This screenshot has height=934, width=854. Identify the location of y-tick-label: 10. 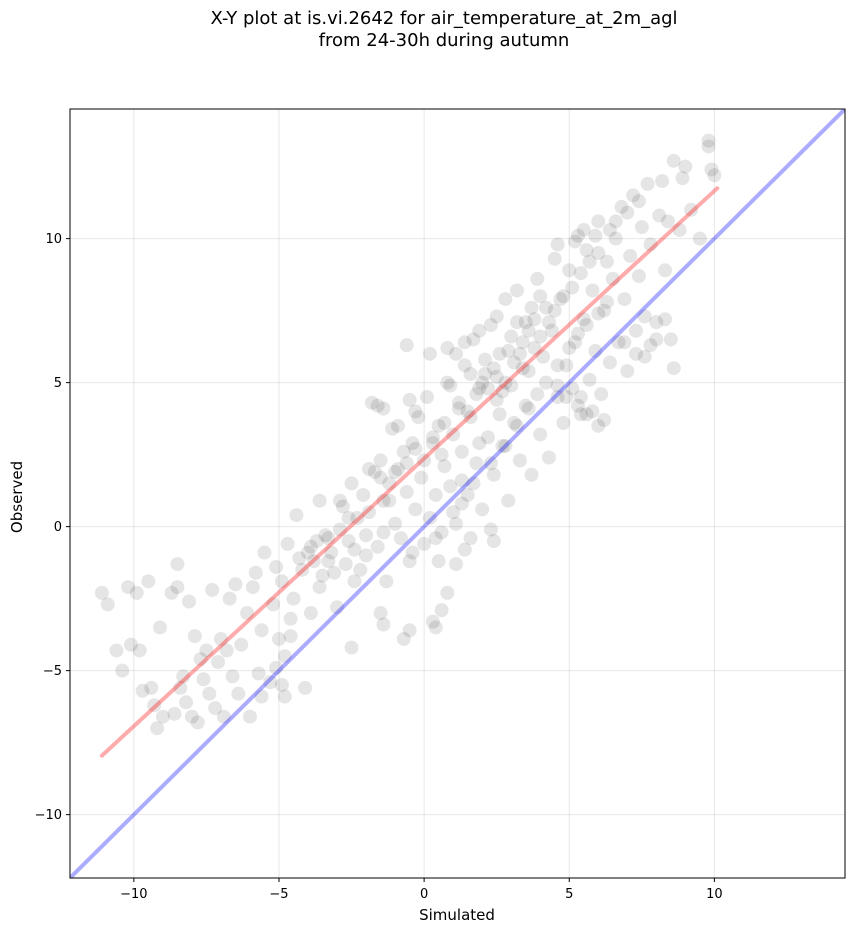
(53, 239).